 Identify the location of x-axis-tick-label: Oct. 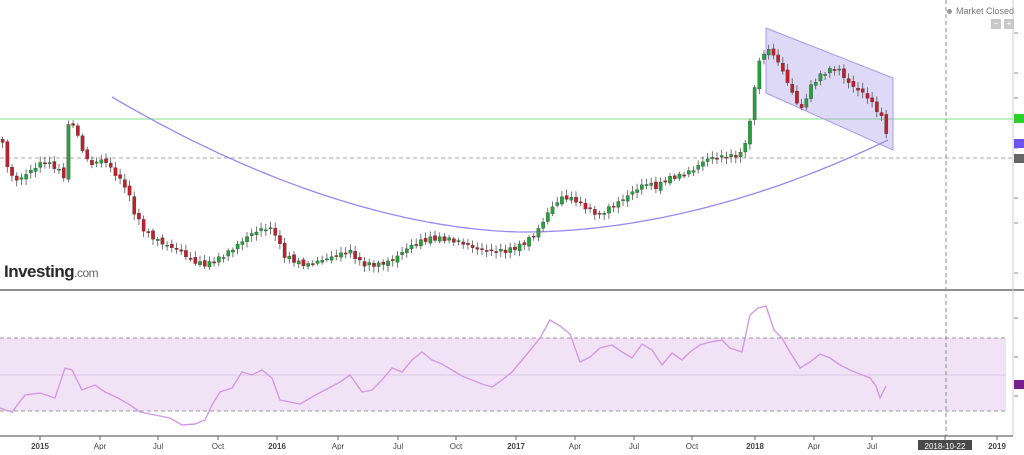
(456, 446).